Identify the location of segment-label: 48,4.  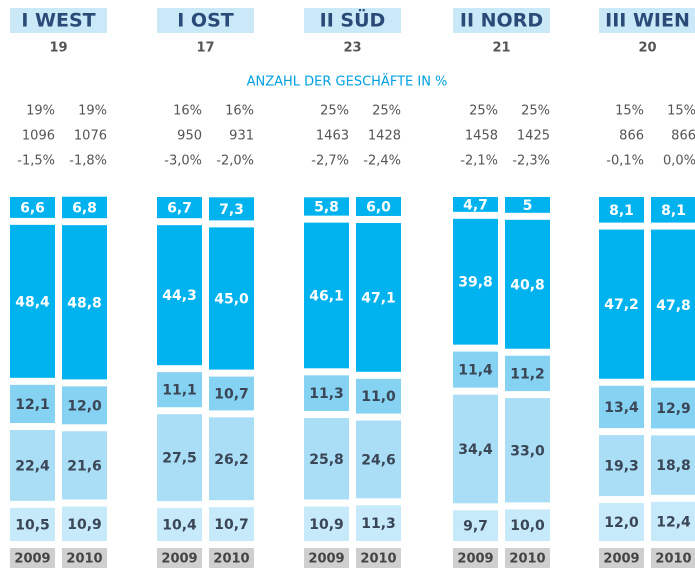
(32, 302).